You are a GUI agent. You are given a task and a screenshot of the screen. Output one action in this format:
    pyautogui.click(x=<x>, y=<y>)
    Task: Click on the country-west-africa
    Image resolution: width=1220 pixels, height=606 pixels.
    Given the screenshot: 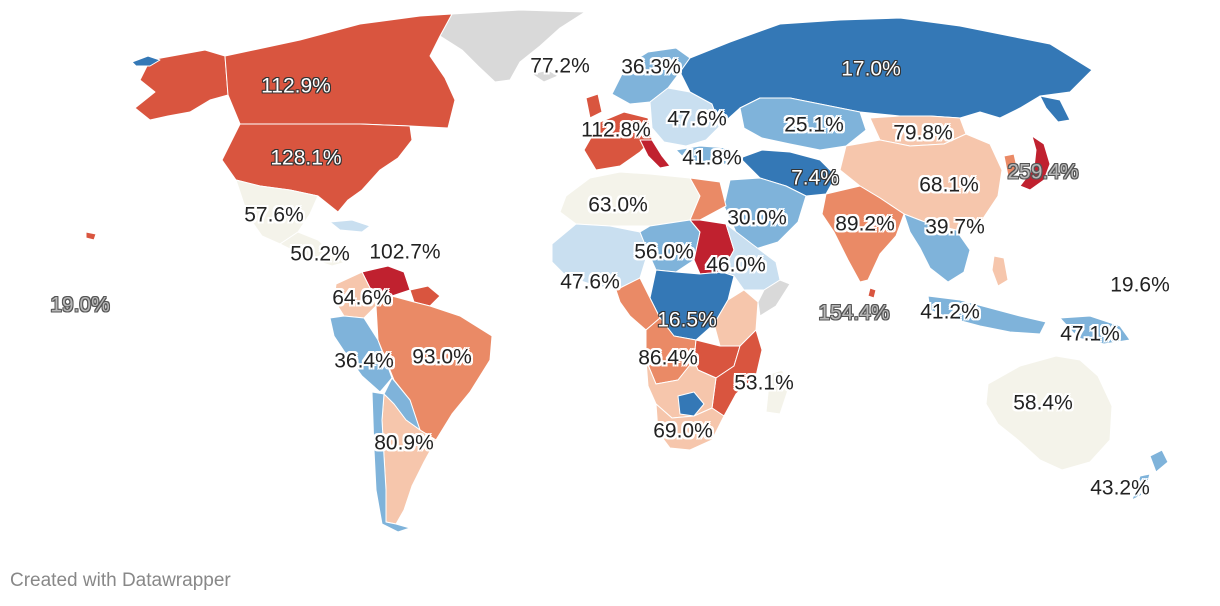 What is the action you would take?
    pyautogui.click(x=600, y=257)
    